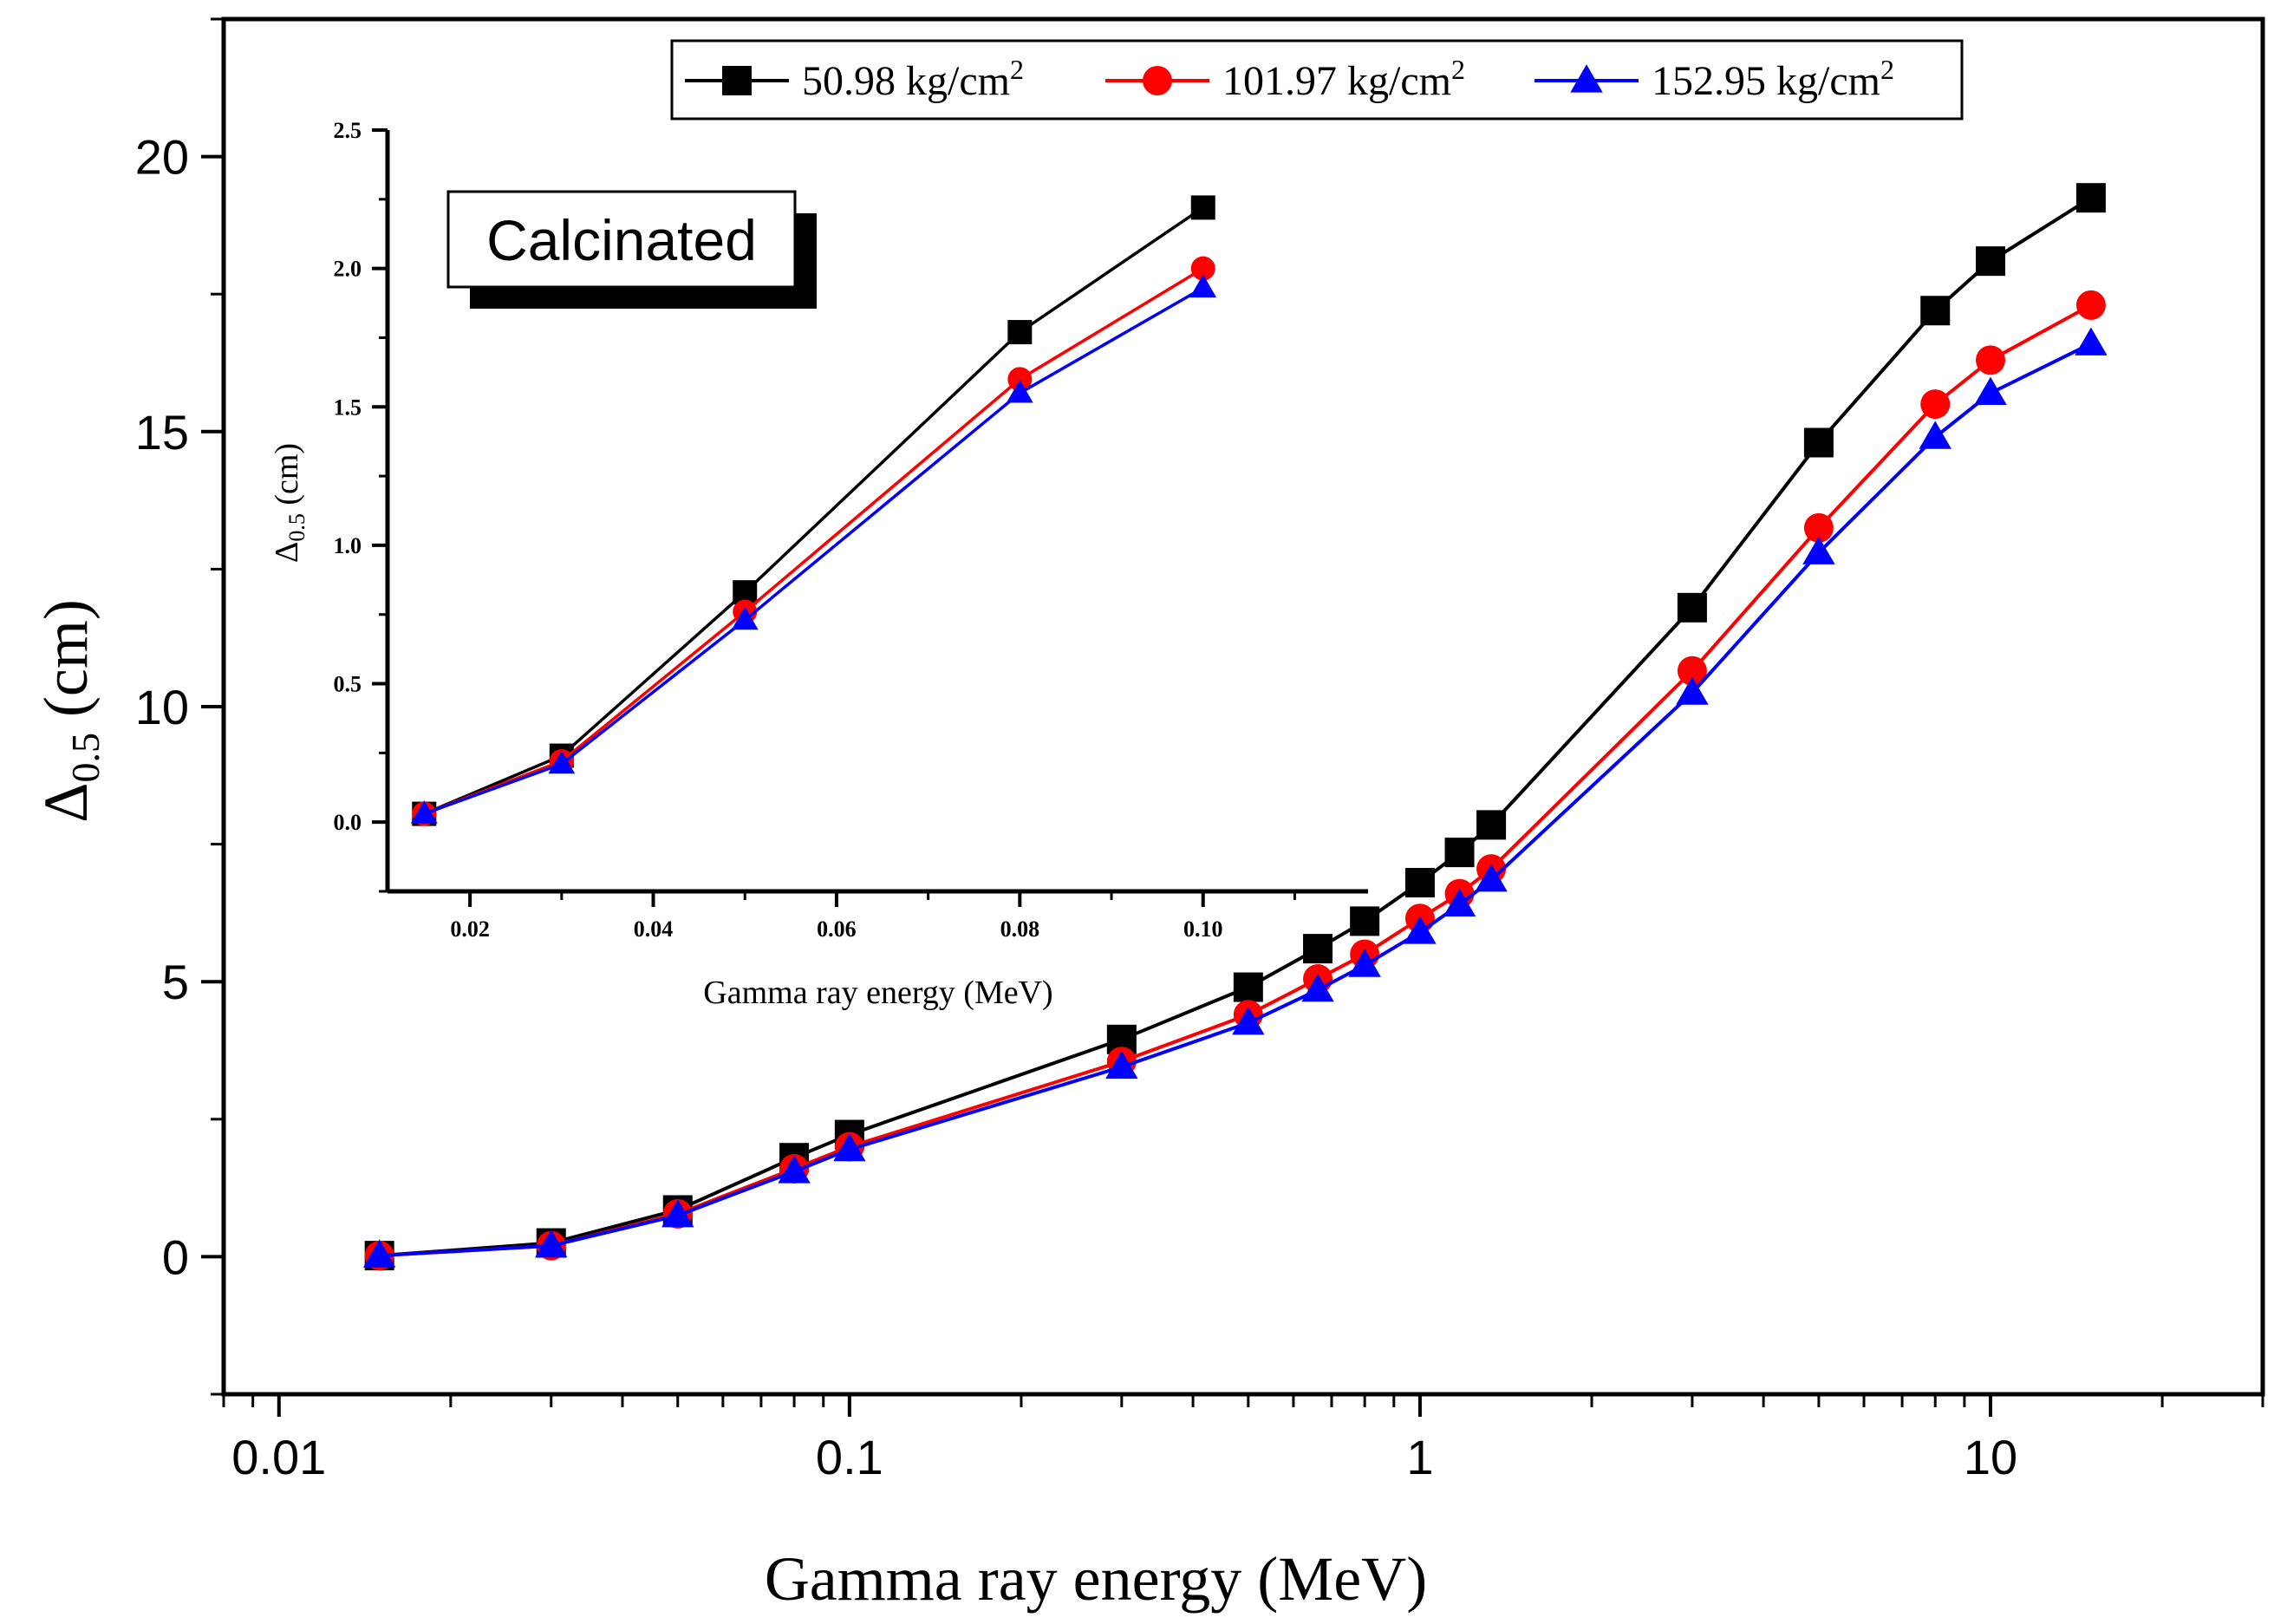 This screenshot has width=2274, height=1624. I want to click on legend: 50.98 kg/cm2 101.97 kg/cm2 152.95 kg/cm2, so click(1317, 80).